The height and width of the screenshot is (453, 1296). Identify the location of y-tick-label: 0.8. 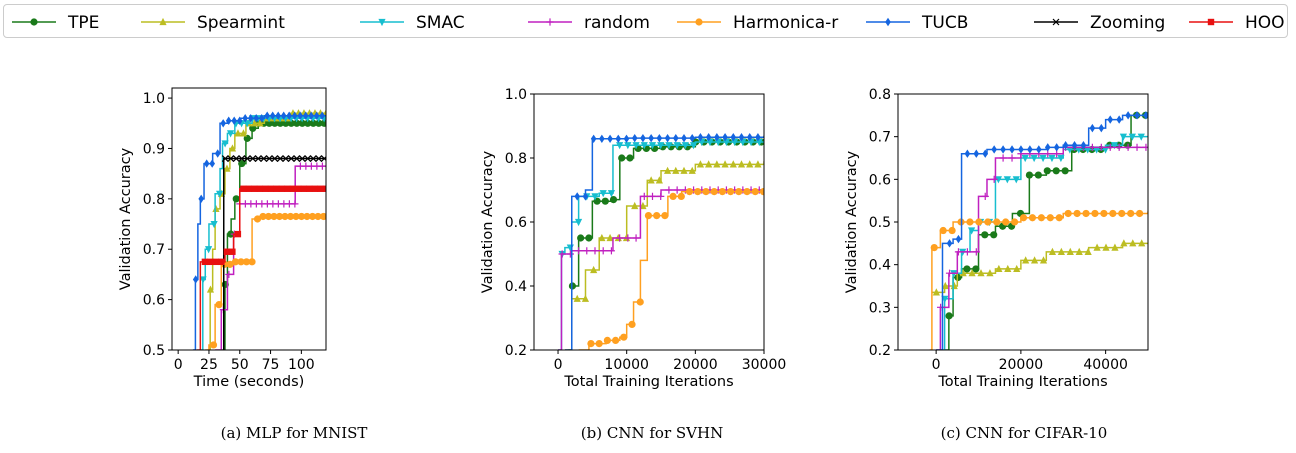
(880, 95).